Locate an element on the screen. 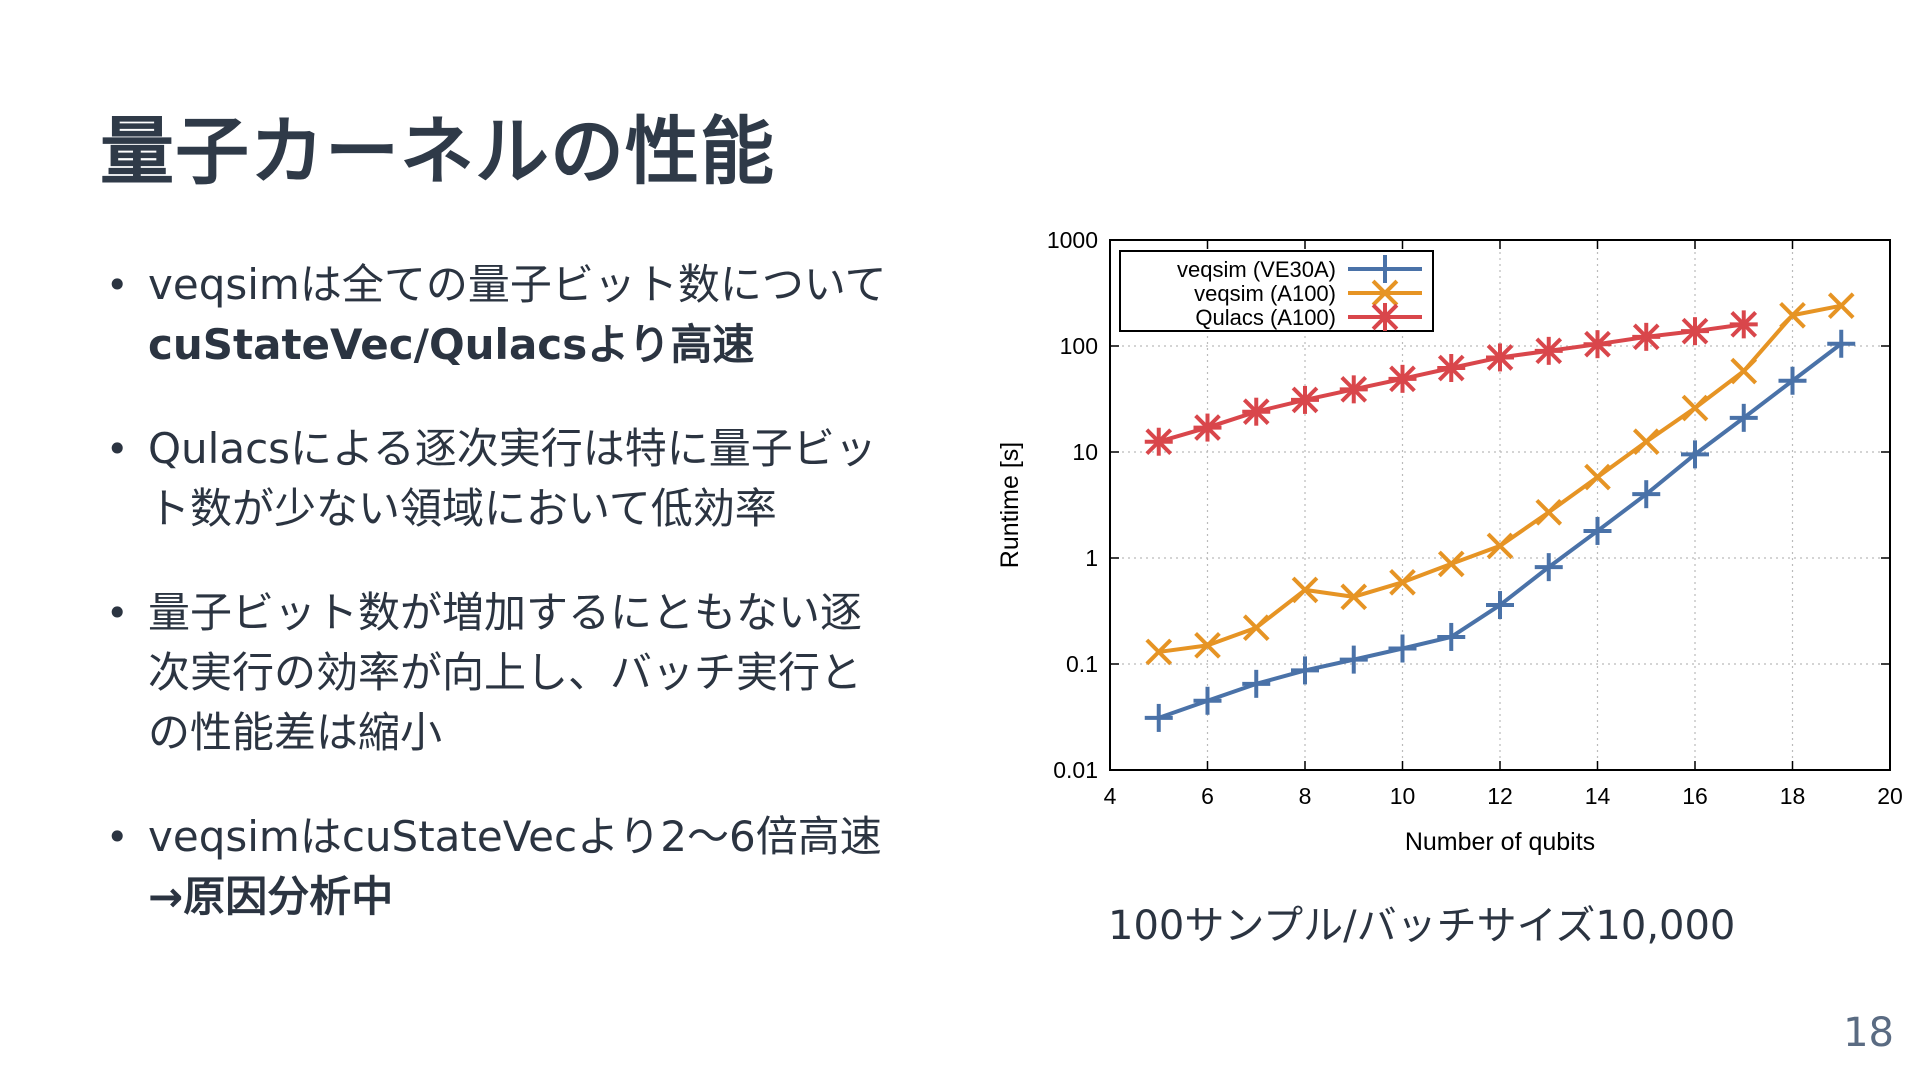 The height and width of the screenshot is (1080, 1920). bullet-line: 次実行の効率が向上し、バッチ実行と is located at coordinates (505, 672).